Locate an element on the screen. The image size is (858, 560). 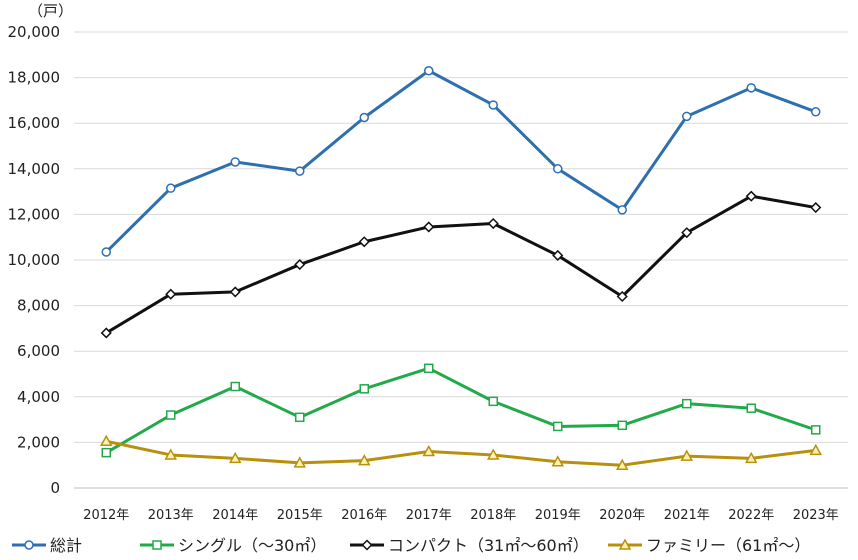
y-tick-label: 10,000 is located at coordinates (34, 260).